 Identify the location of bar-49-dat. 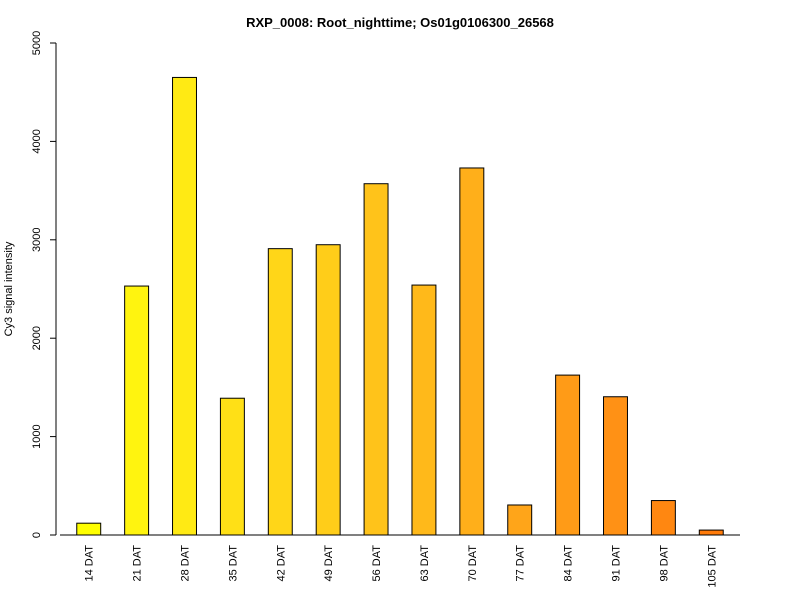
(328, 390).